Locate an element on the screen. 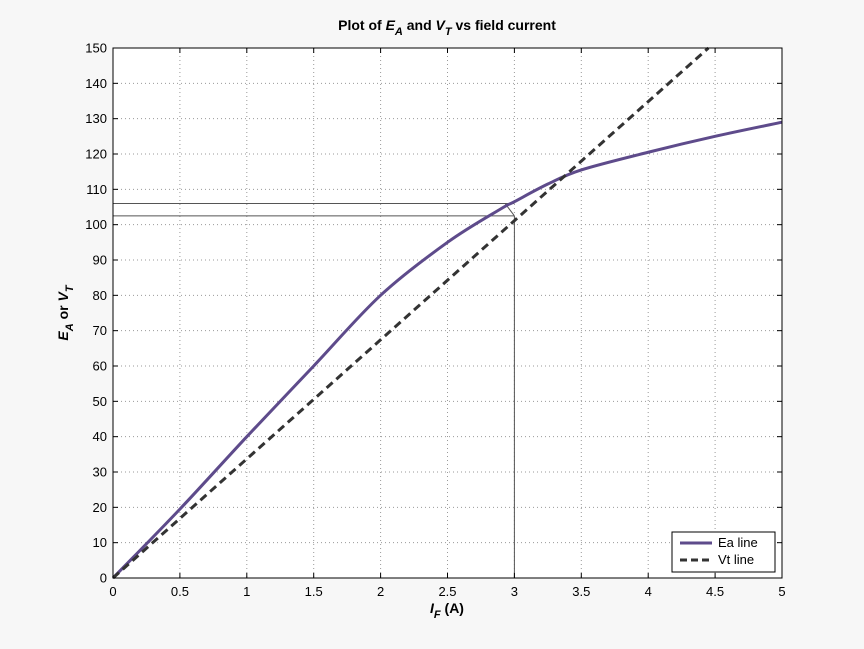  legend-label-vt: Vt line is located at coordinates (736, 559).